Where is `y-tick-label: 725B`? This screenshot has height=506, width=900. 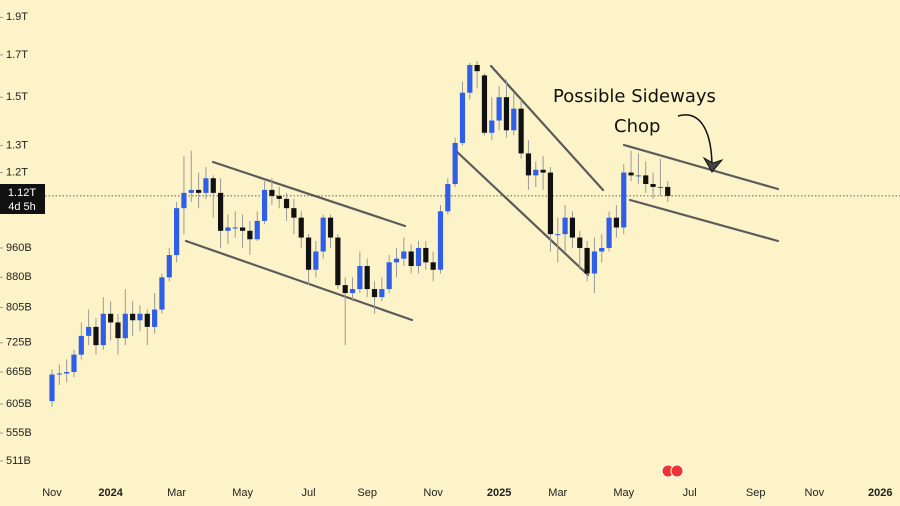
y-tick-label: 725B is located at coordinates (19, 343).